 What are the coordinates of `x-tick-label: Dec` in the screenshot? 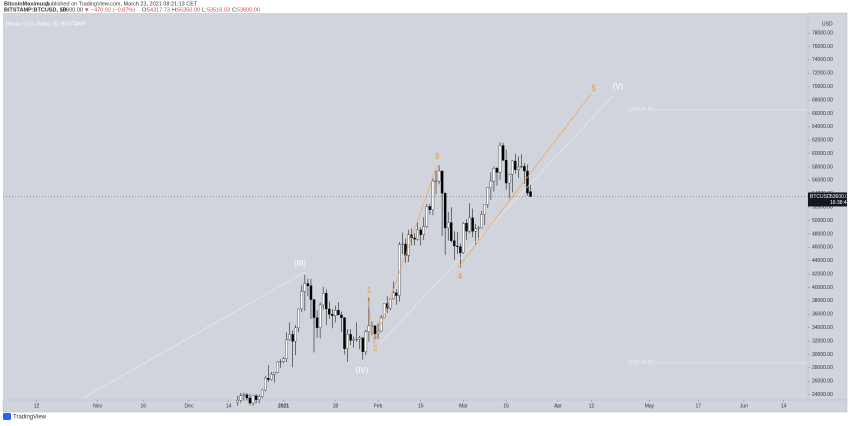 It's located at (189, 406).